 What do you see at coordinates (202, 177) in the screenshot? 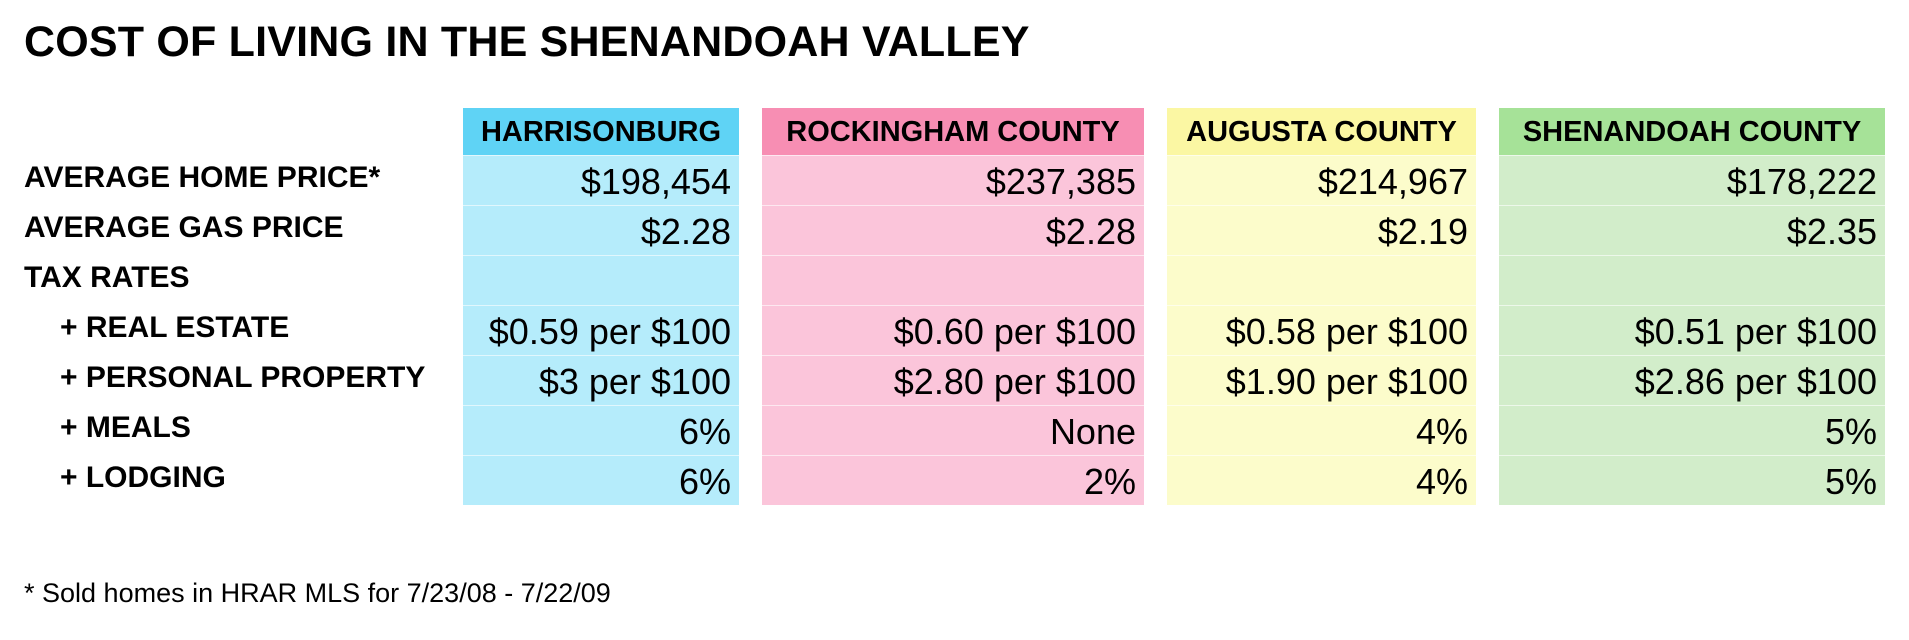
I see `row-label-home-price: AVERAGE HOME PRICE*` at bounding box center [202, 177].